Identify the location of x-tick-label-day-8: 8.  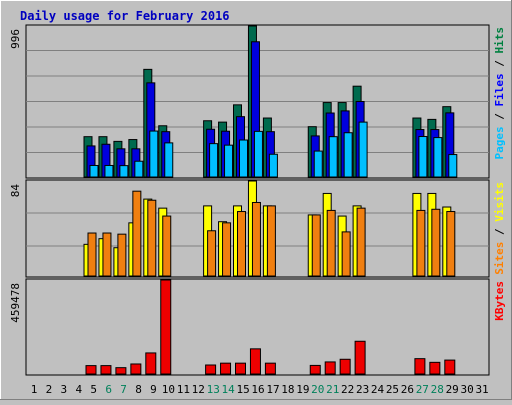
(138, 389).